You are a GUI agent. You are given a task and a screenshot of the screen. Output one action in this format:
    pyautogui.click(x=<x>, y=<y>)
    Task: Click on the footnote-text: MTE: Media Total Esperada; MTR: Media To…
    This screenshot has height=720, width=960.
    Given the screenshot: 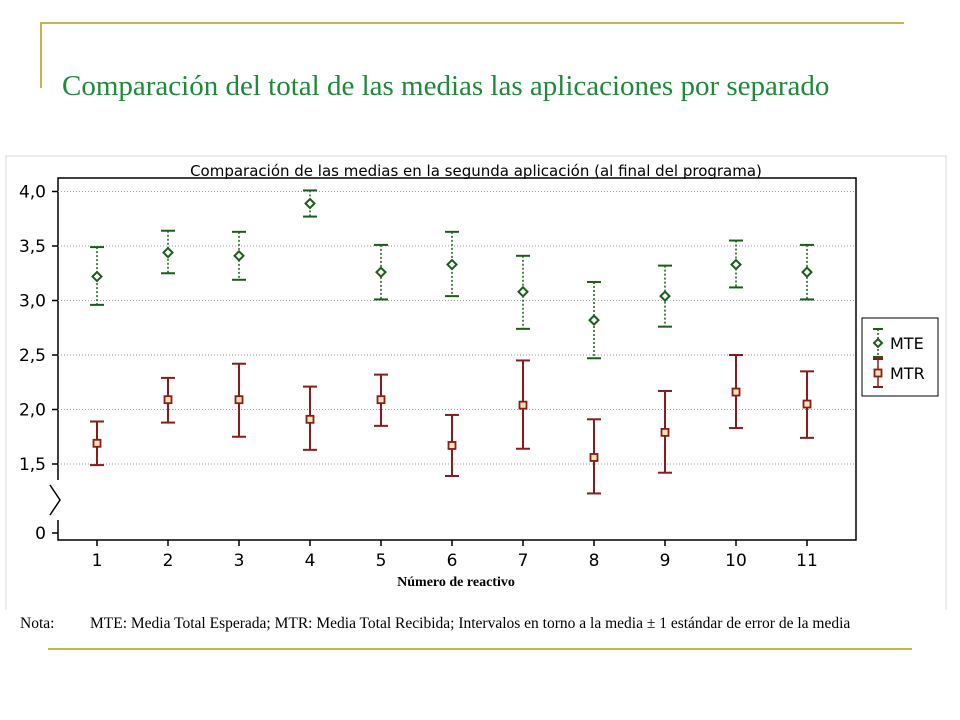 What is the action you would take?
    pyautogui.click(x=470, y=623)
    